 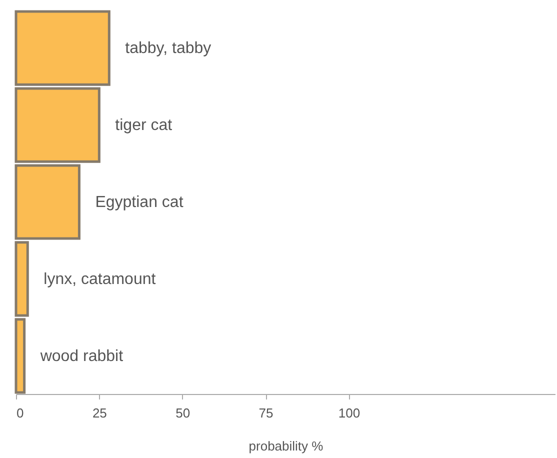 What do you see at coordinates (183, 413) in the screenshot?
I see `x-tick-label: 50` at bounding box center [183, 413].